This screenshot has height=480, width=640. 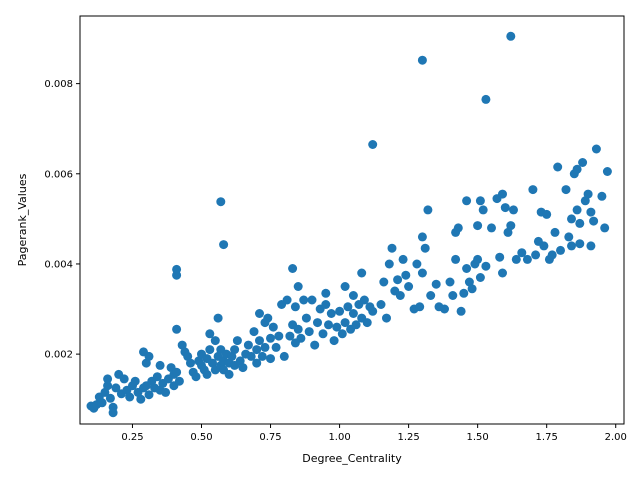 What do you see at coordinates (58, 84) in the screenshot?
I see `y-tick-label: 0.008` at bounding box center [58, 84].